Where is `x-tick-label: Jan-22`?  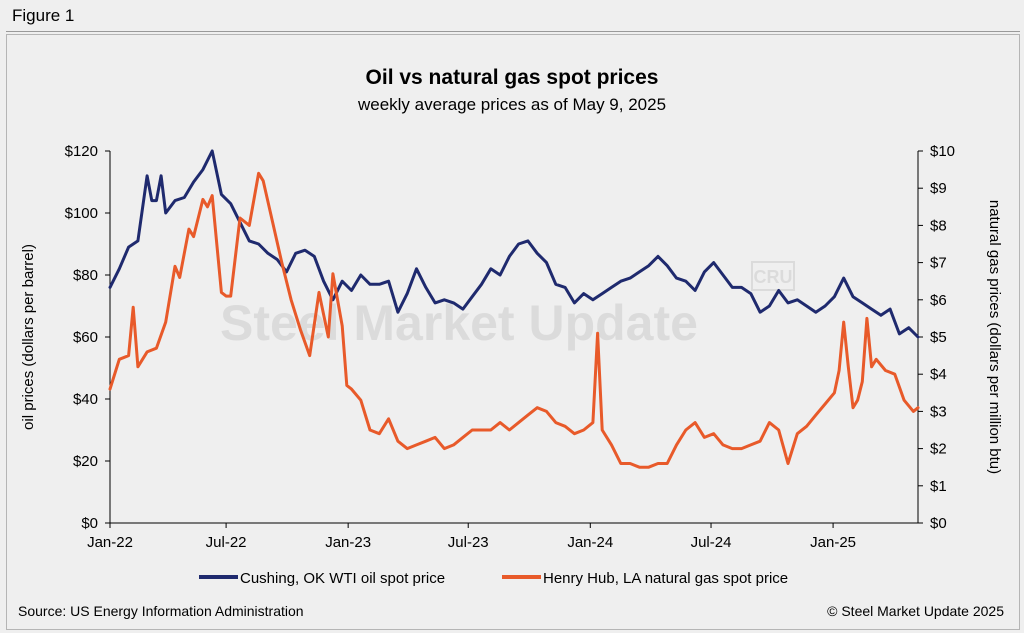 x-tick-label: Jan-22 is located at coordinates (110, 542).